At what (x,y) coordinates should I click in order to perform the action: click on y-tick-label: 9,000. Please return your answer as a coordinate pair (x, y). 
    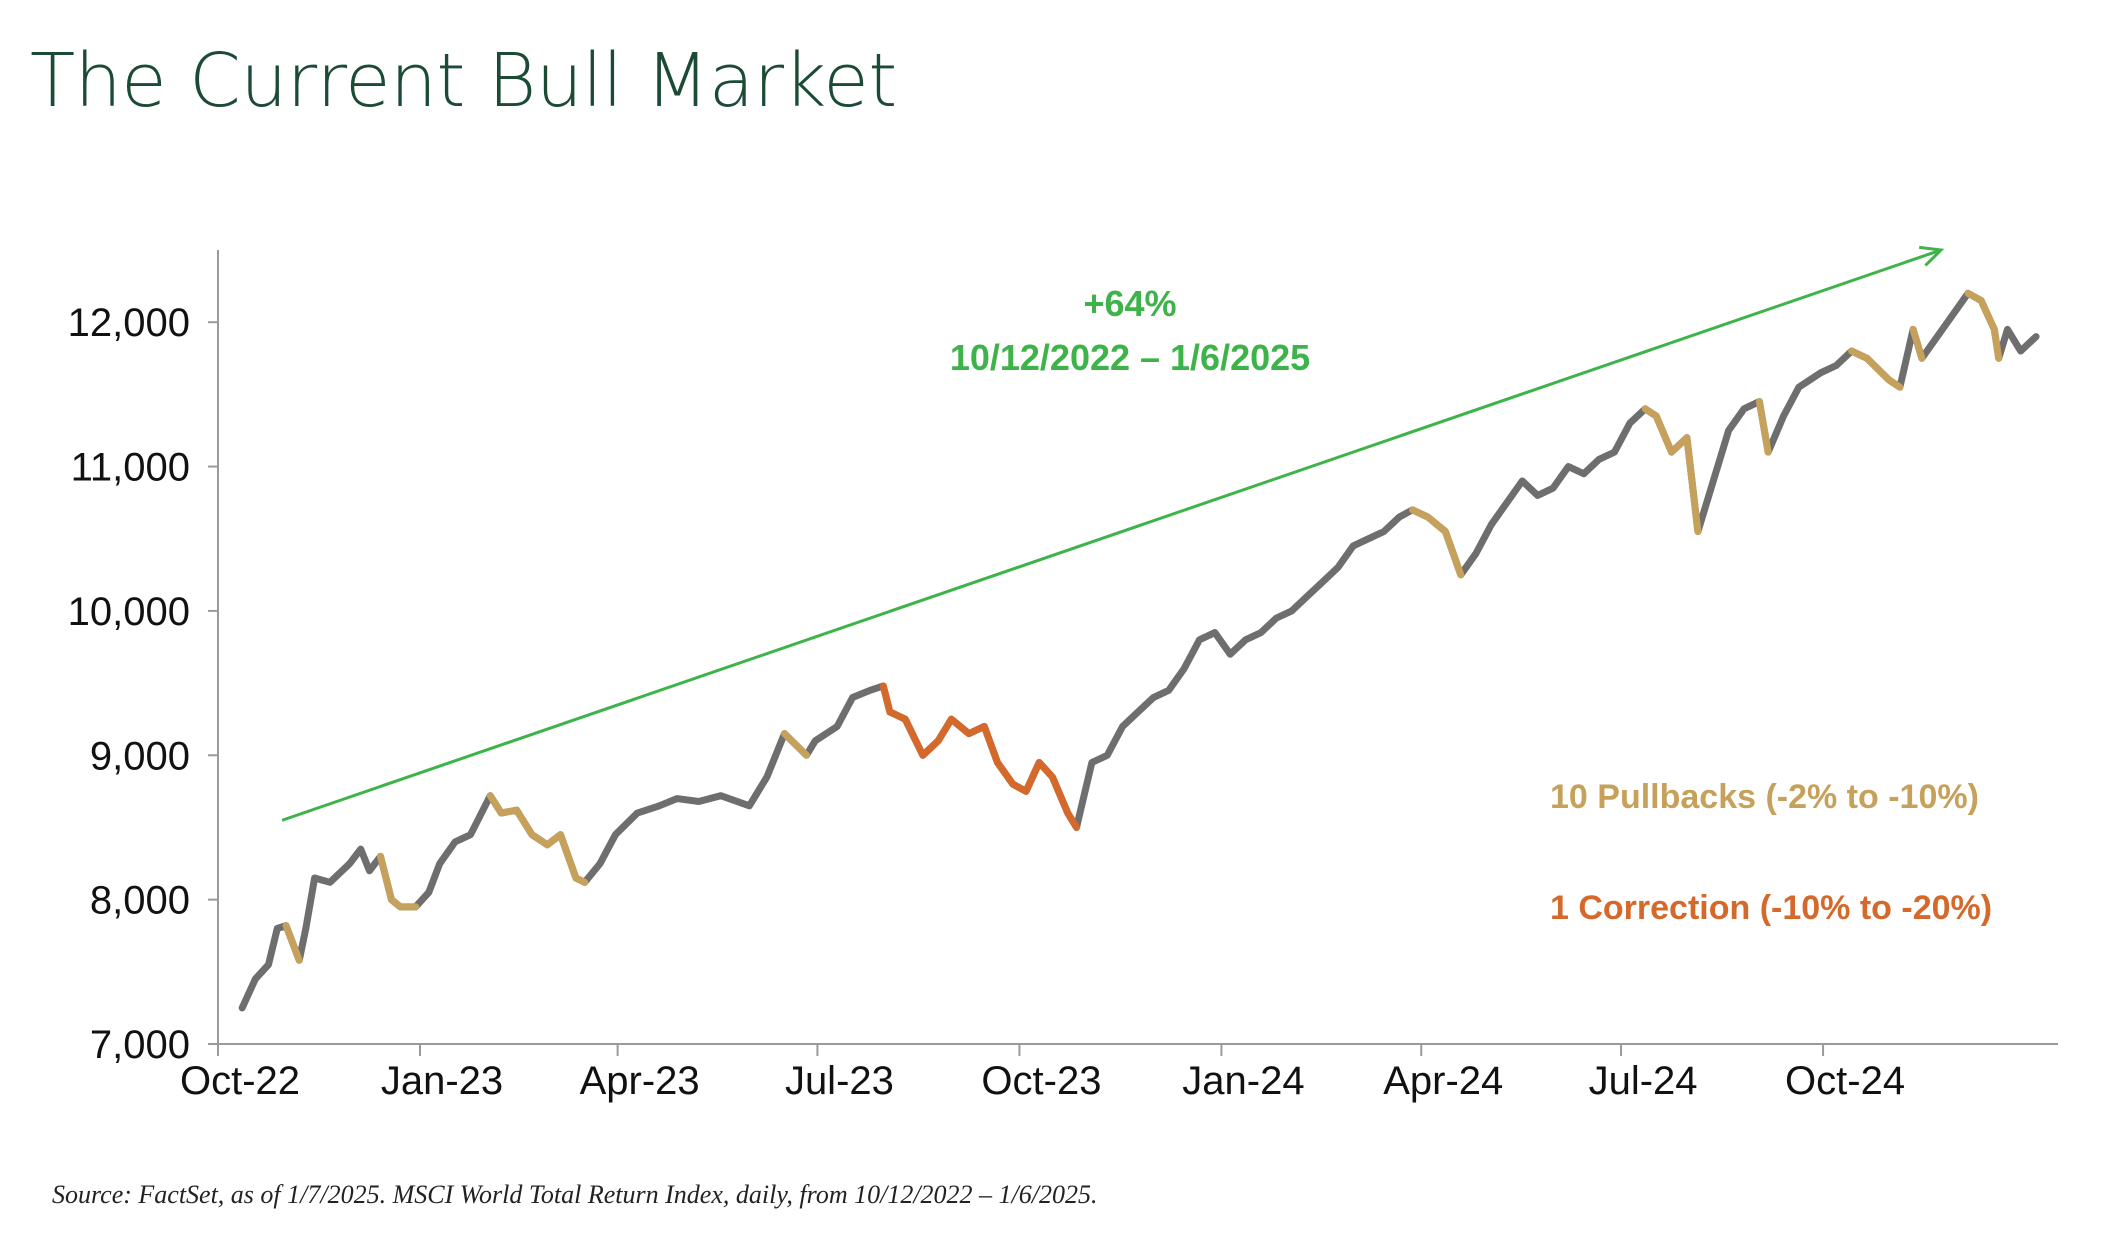
    Looking at the image, I should click on (140, 756).